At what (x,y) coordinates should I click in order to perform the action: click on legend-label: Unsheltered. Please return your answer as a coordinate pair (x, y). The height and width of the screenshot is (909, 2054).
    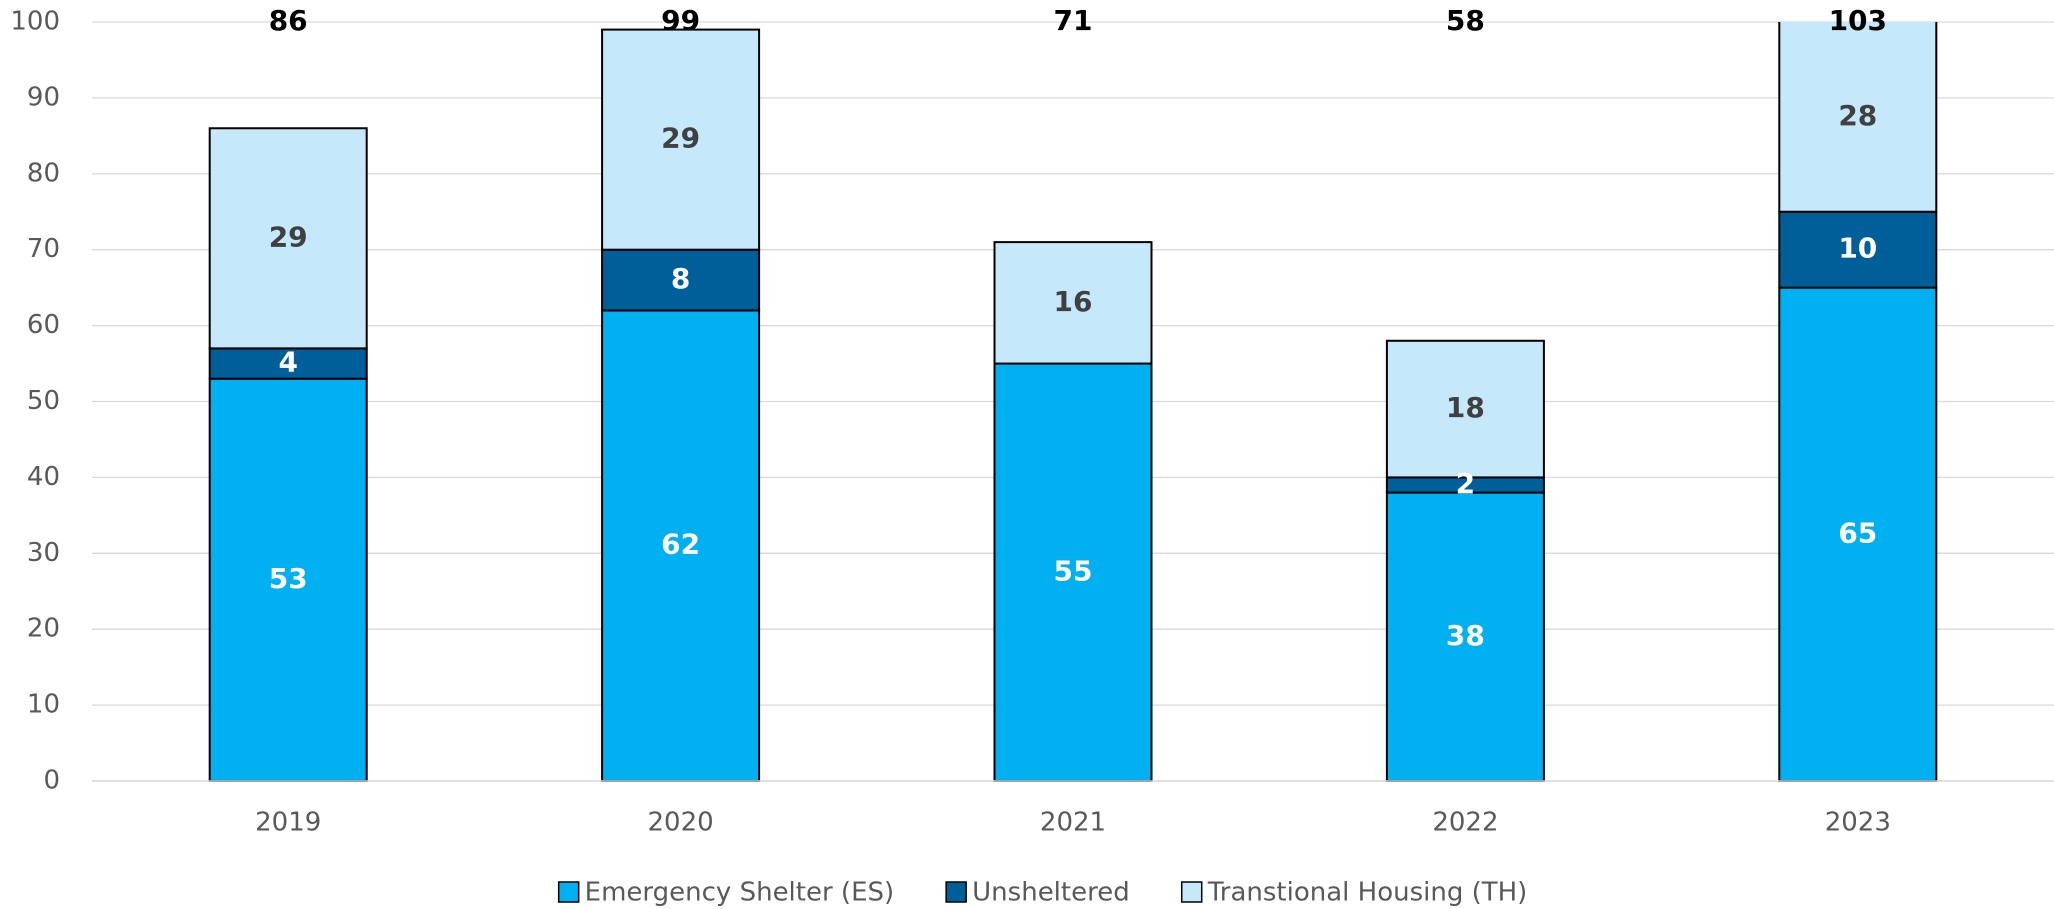
    Looking at the image, I should click on (1051, 893).